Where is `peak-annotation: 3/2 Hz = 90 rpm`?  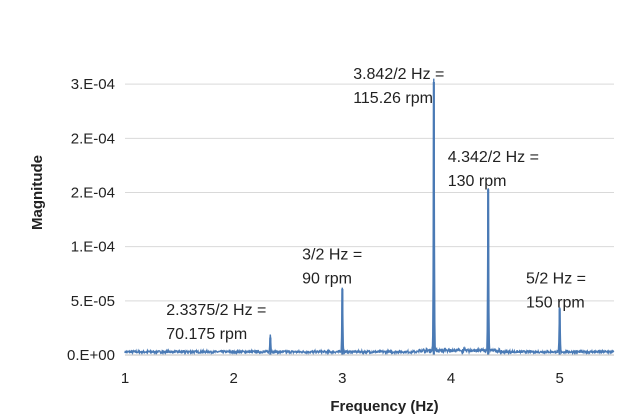 peak-annotation: 3/2 Hz = 90 rpm is located at coordinates (332, 267).